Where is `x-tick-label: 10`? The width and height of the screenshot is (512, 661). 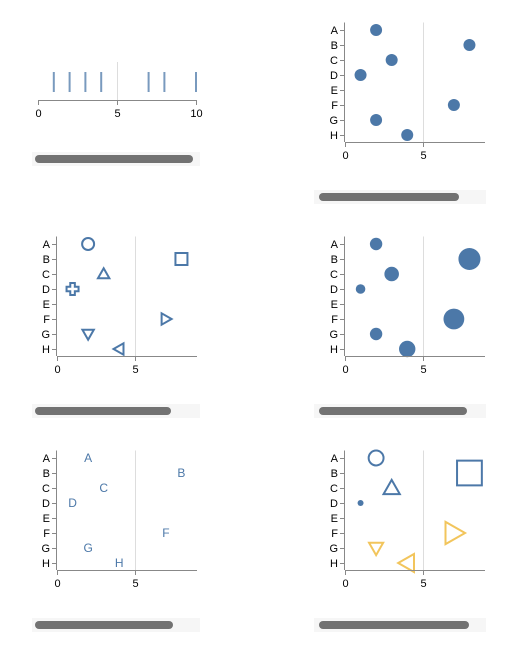 x-tick-label: 10 is located at coordinates (196, 114).